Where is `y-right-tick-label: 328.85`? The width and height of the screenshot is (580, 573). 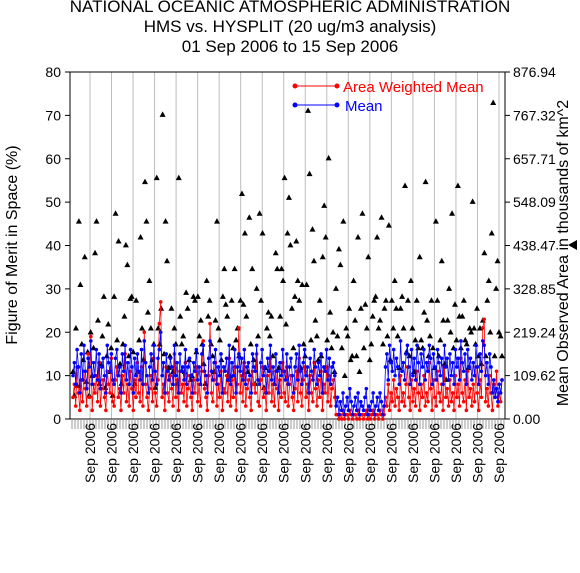
y-right-tick-label: 328.85 is located at coordinates (534, 289).